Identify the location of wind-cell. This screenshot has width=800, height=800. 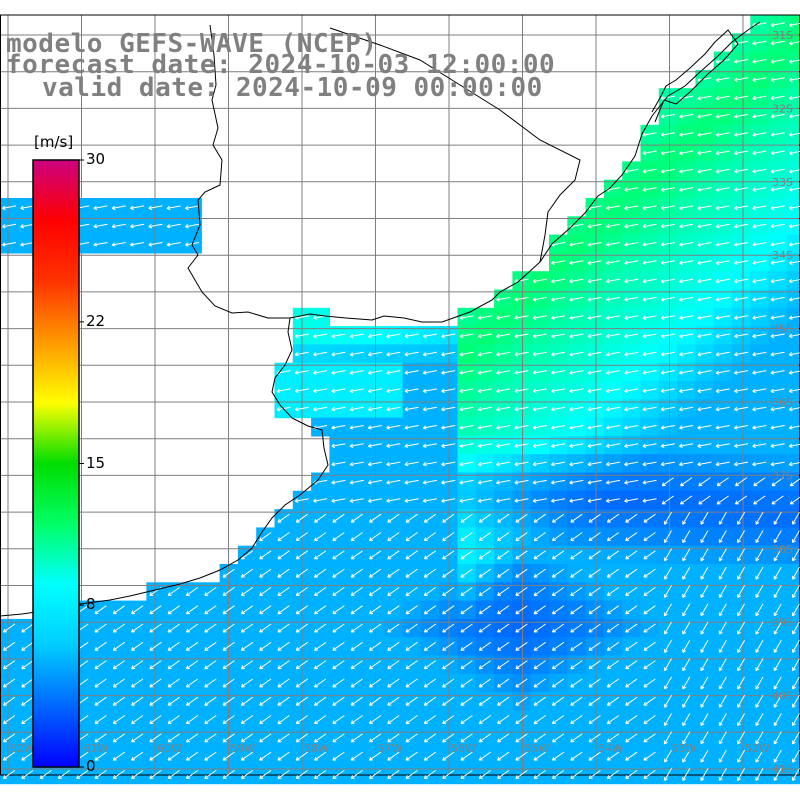
(793, 610).